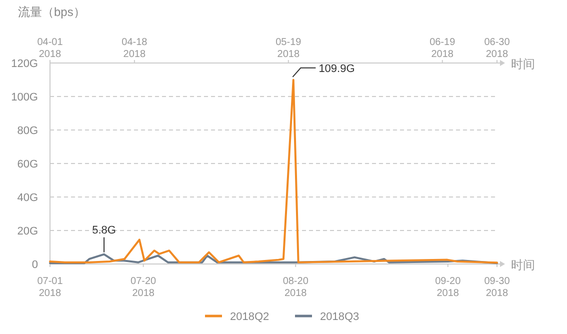 The image size is (567, 334). I want to click on legend-label: 2018Q3, so click(340, 317).